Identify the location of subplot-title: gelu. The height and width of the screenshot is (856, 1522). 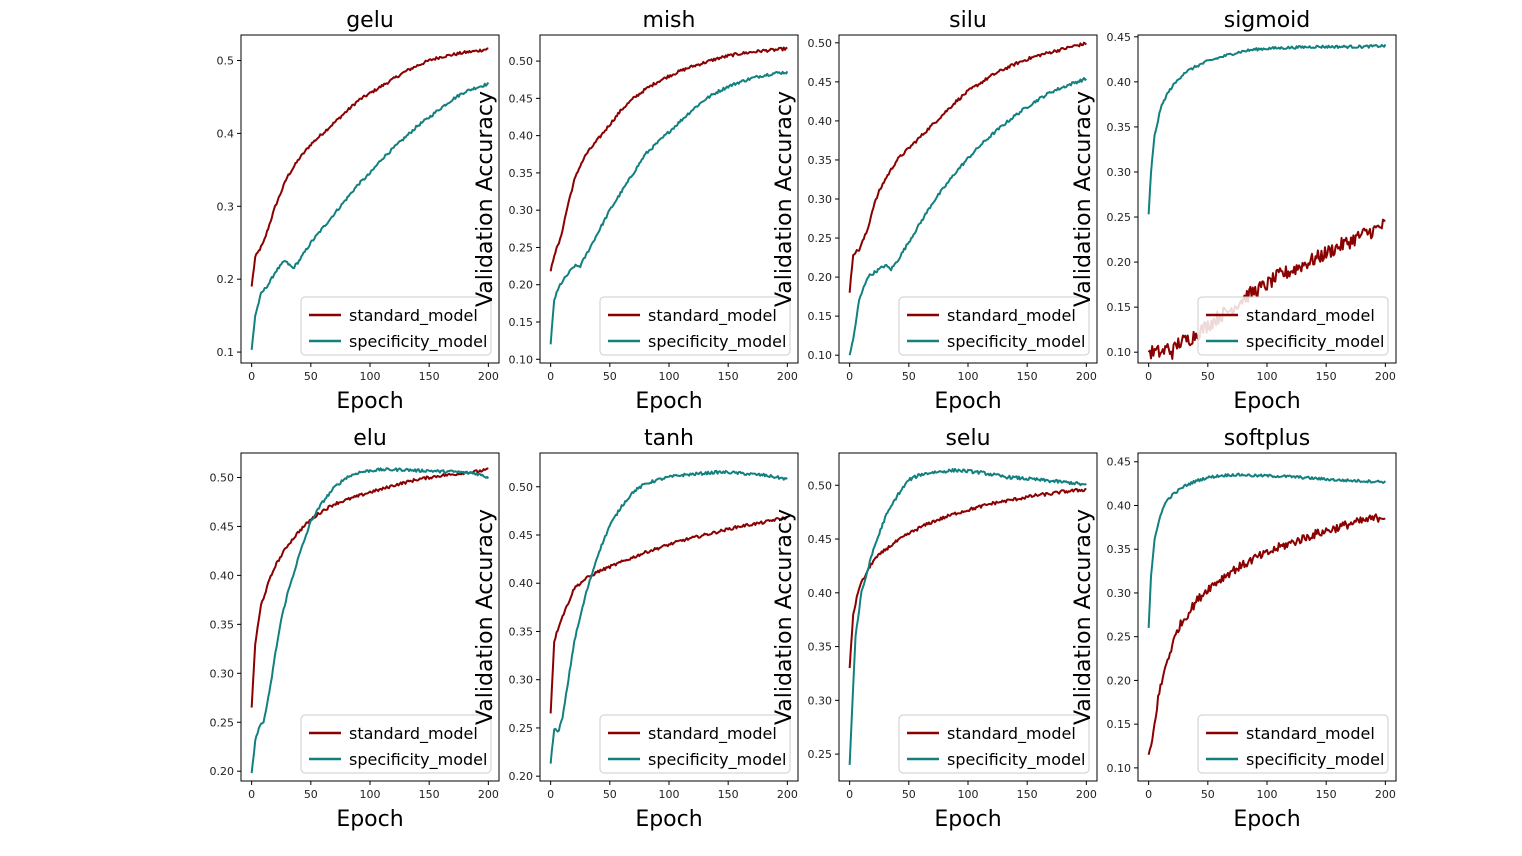
(370, 20).